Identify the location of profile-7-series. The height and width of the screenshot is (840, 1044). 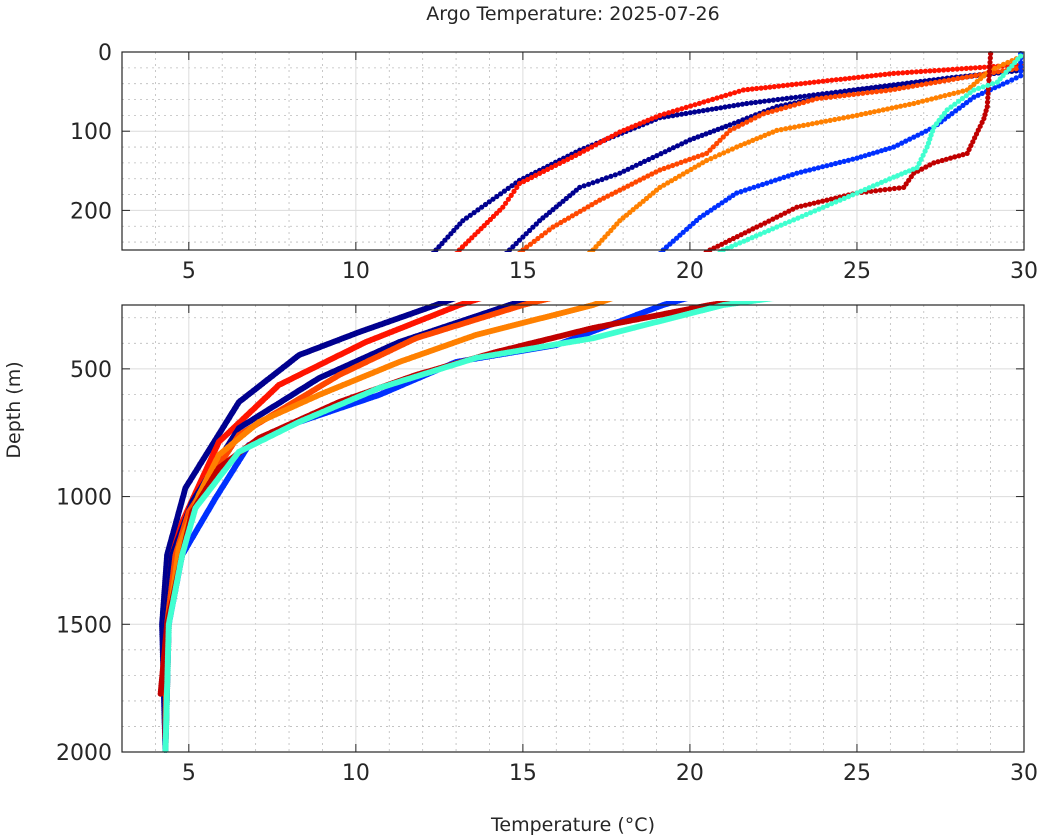
(810, 176).